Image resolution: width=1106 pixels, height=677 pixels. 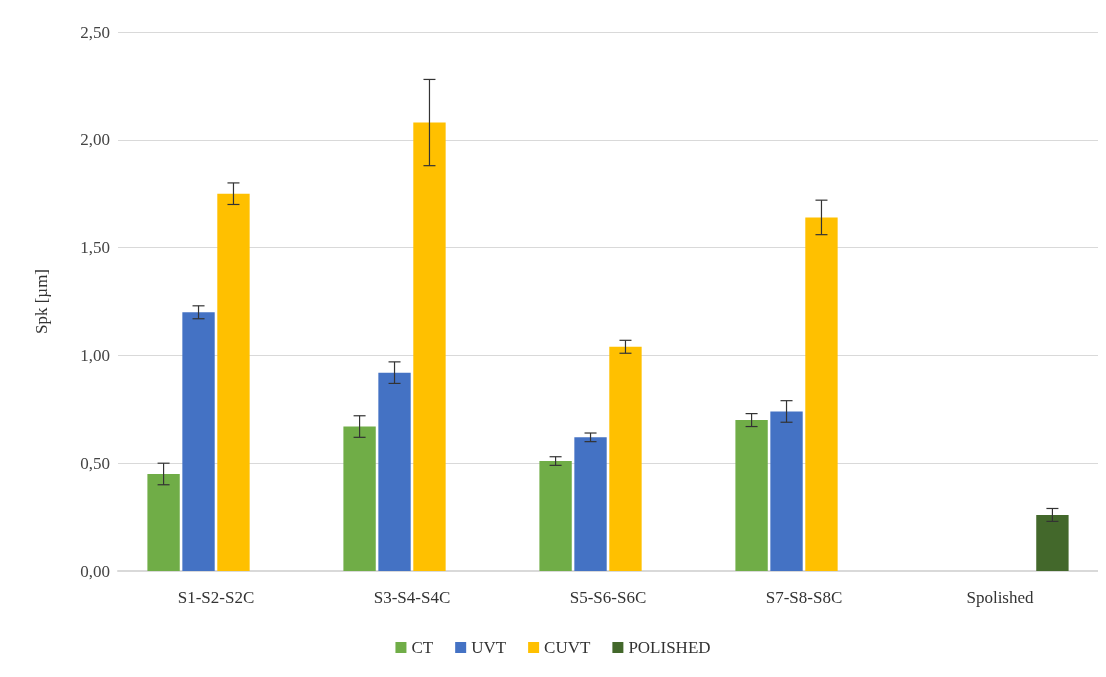 I want to click on y-tick-label: 2,50, so click(x=95, y=32).